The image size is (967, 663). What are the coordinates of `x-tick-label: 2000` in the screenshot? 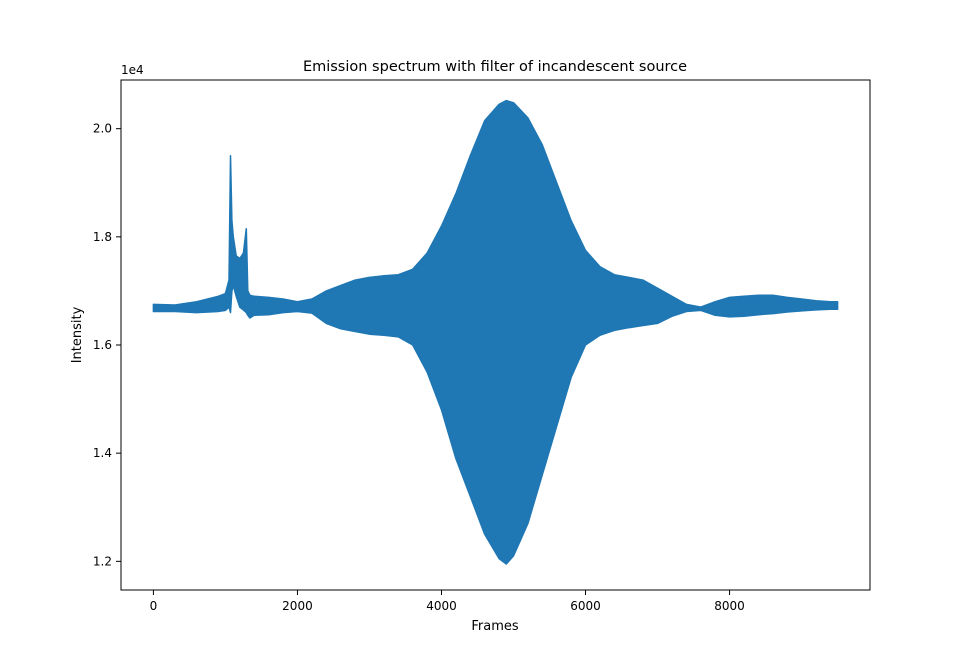 It's located at (297, 606).